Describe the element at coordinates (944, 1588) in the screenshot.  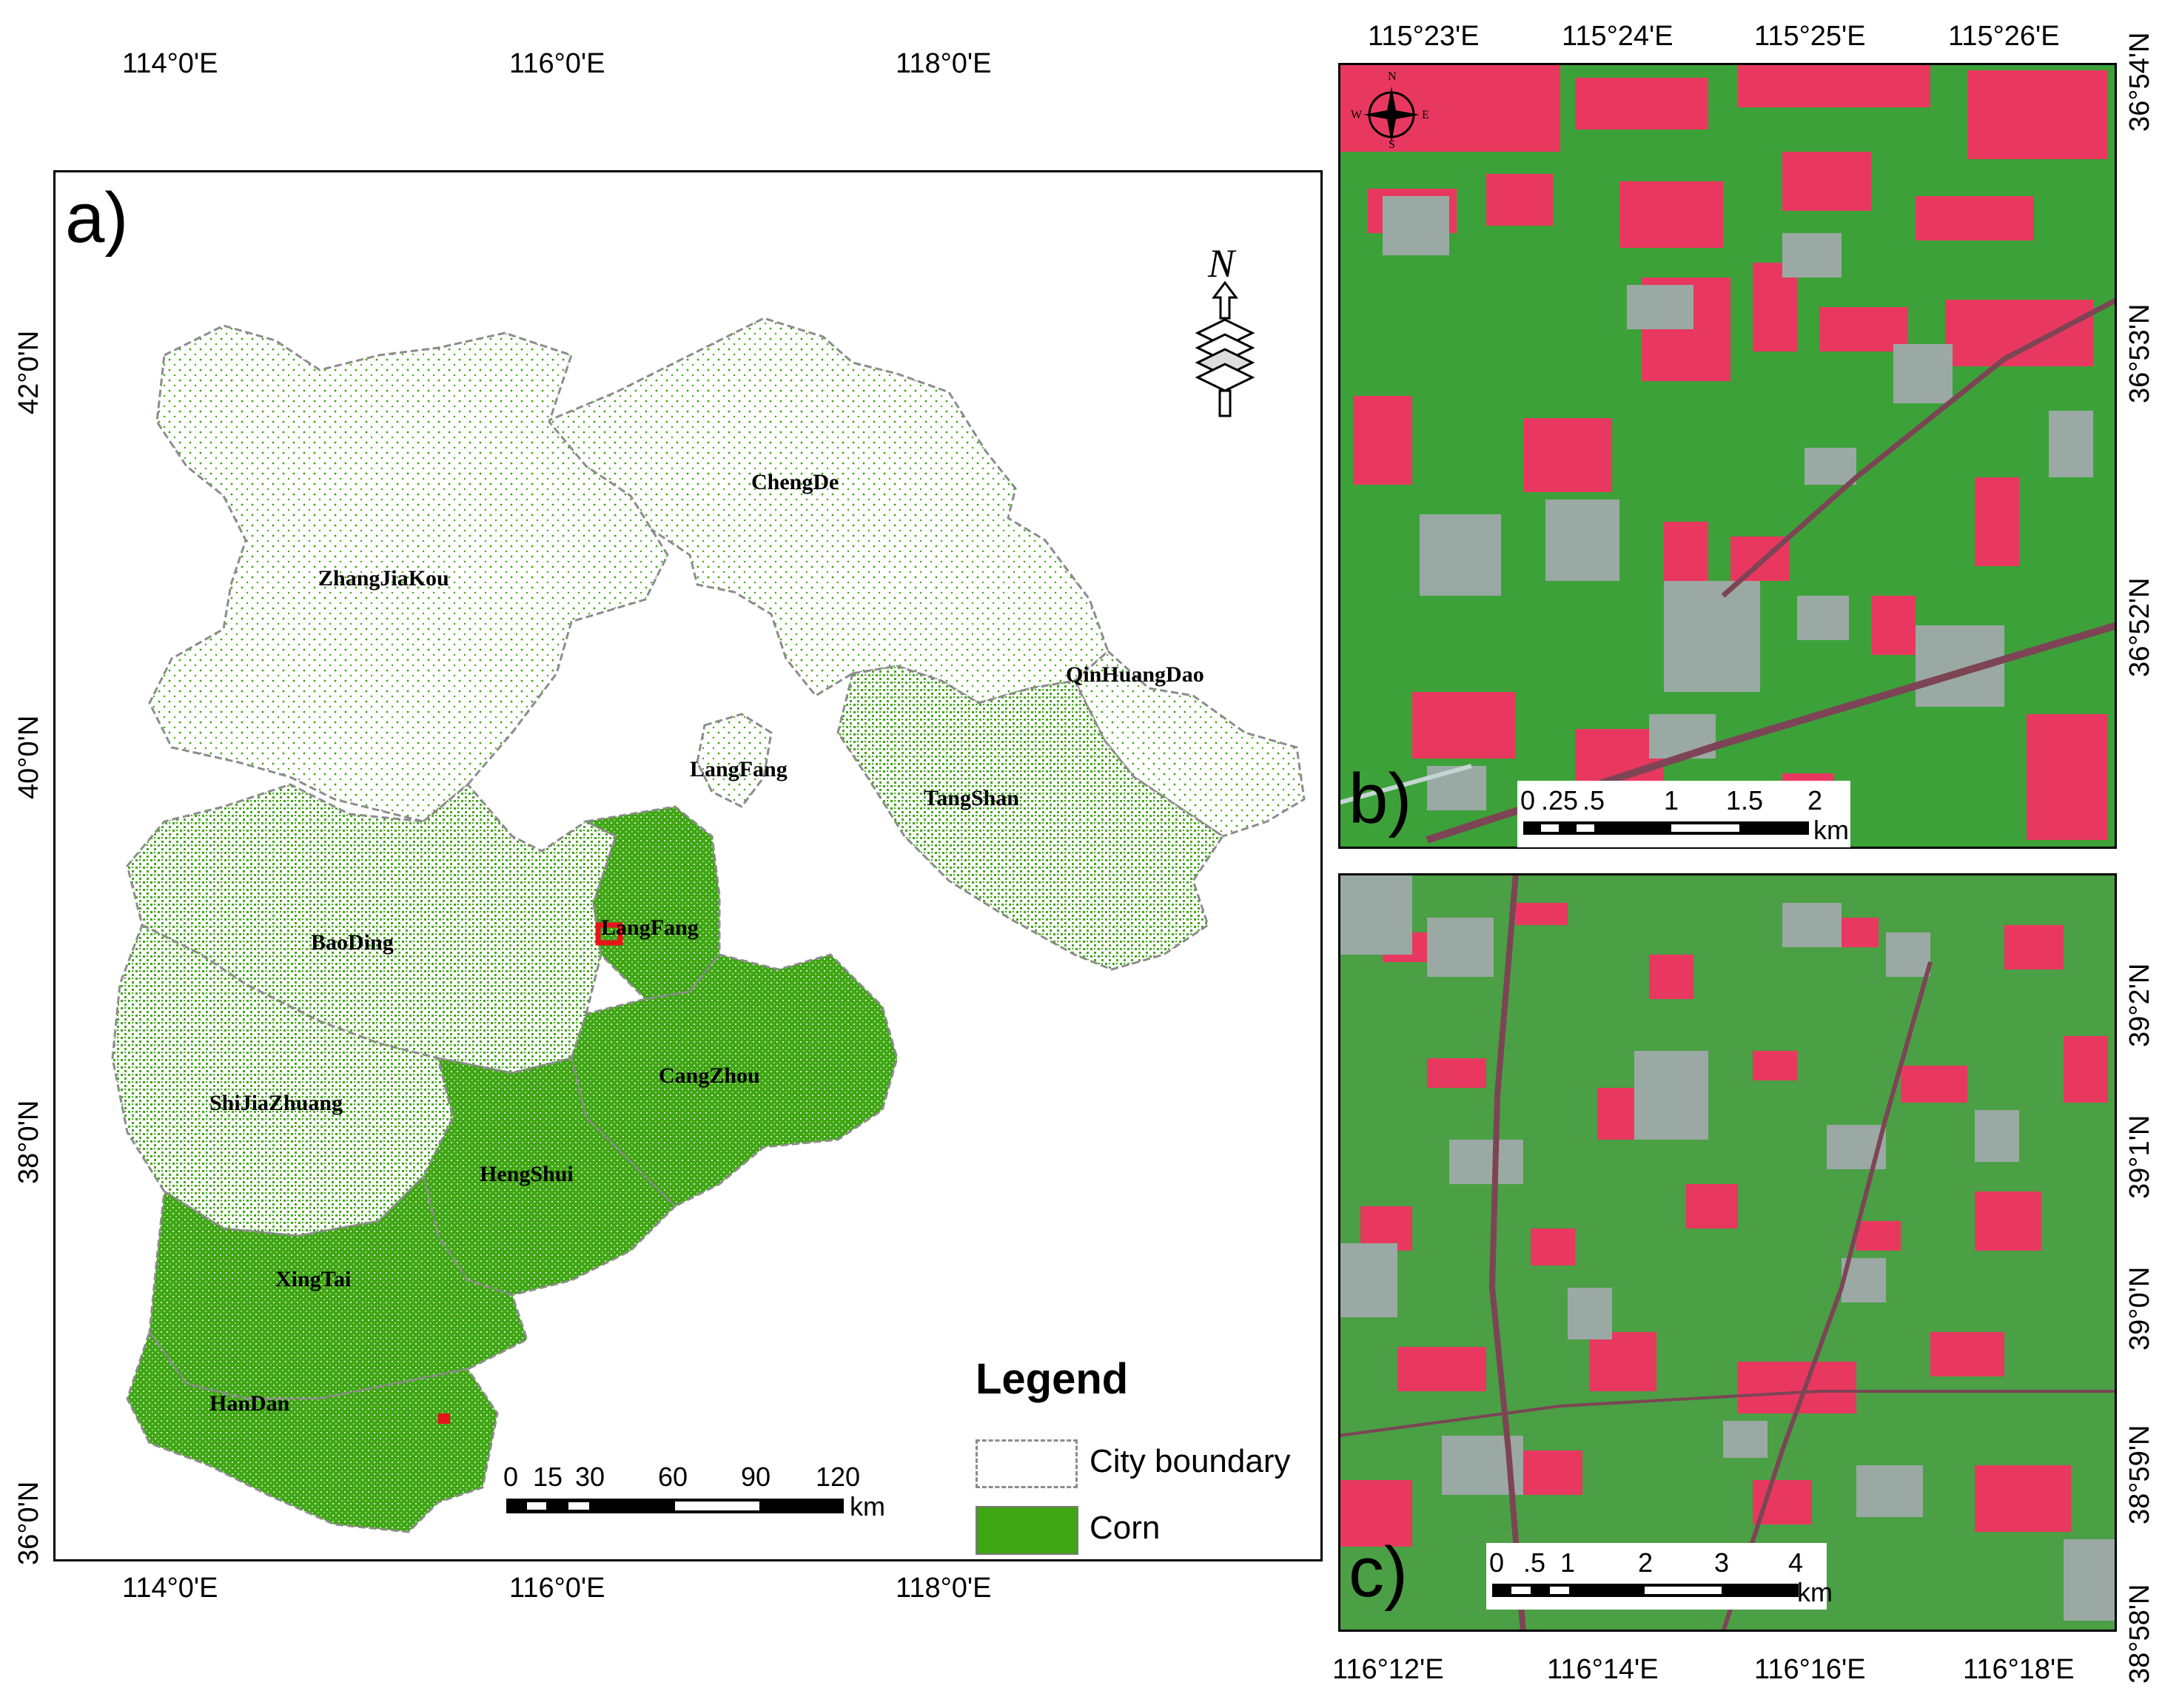
I see `lon-label-bottom: 118°0'E` at that location.